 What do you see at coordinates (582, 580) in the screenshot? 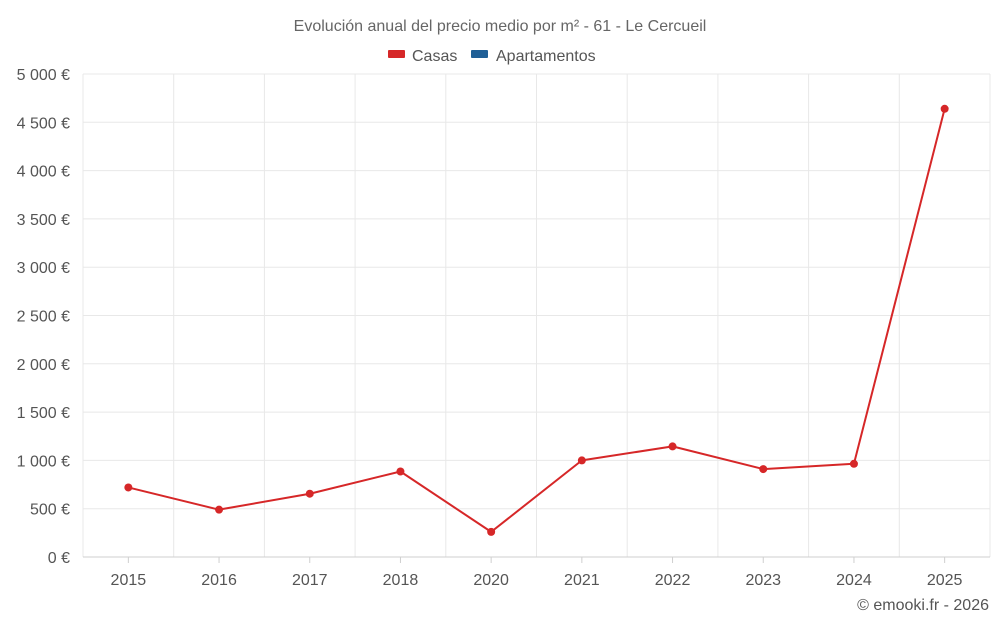
I see `x-tick-label: 2021` at bounding box center [582, 580].